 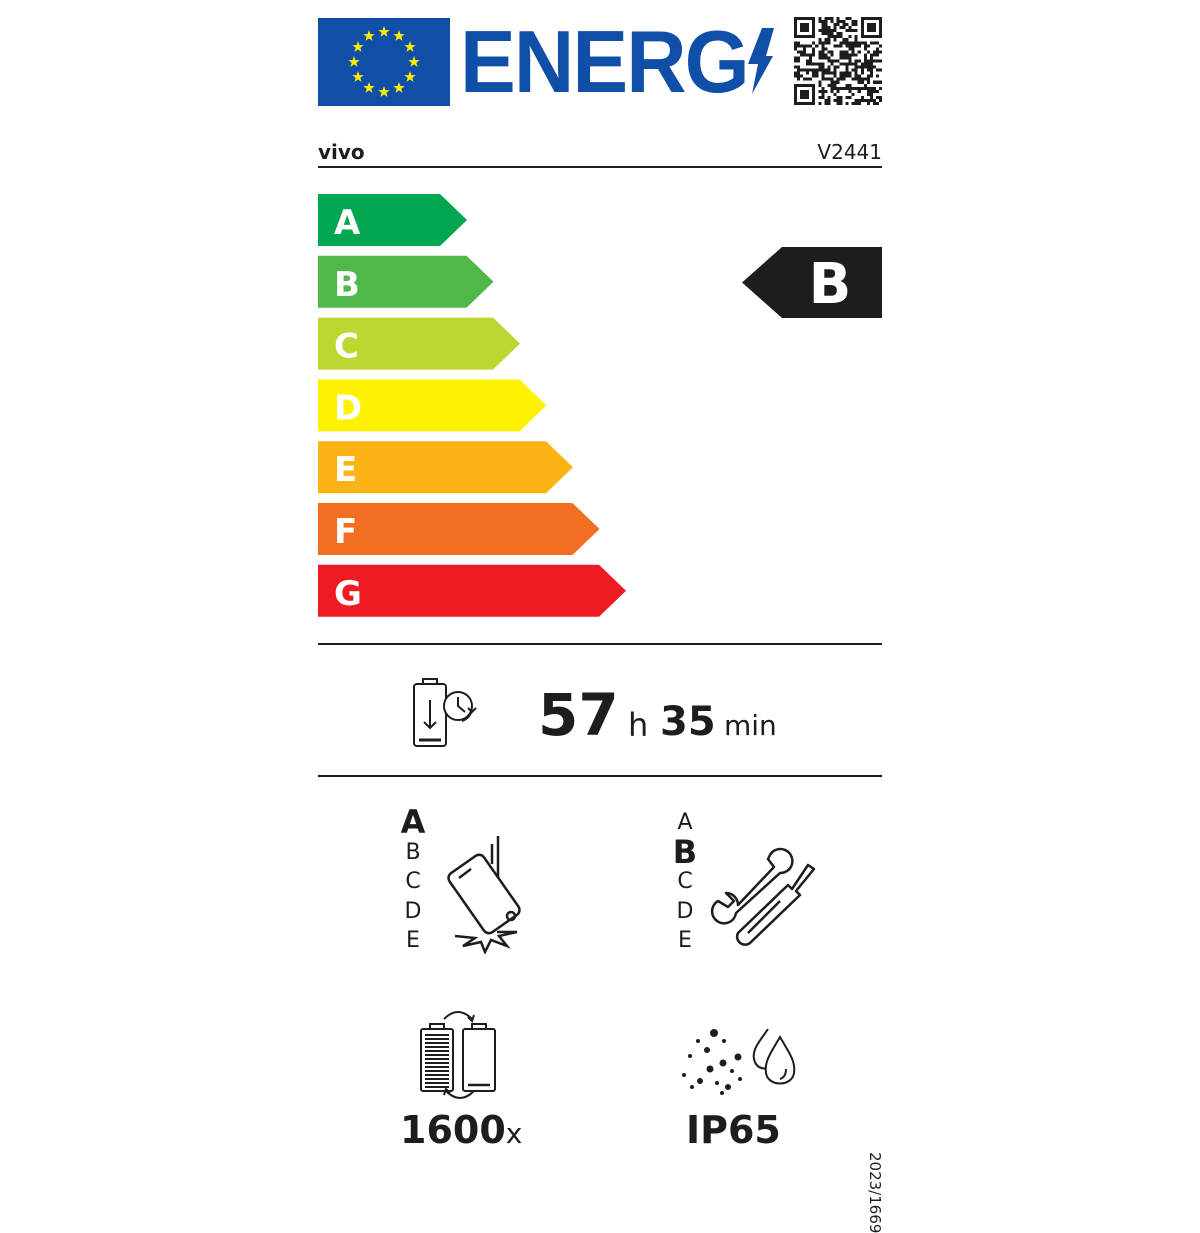 What do you see at coordinates (347, 223) in the screenshot?
I see `energy-class-label: A` at bounding box center [347, 223].